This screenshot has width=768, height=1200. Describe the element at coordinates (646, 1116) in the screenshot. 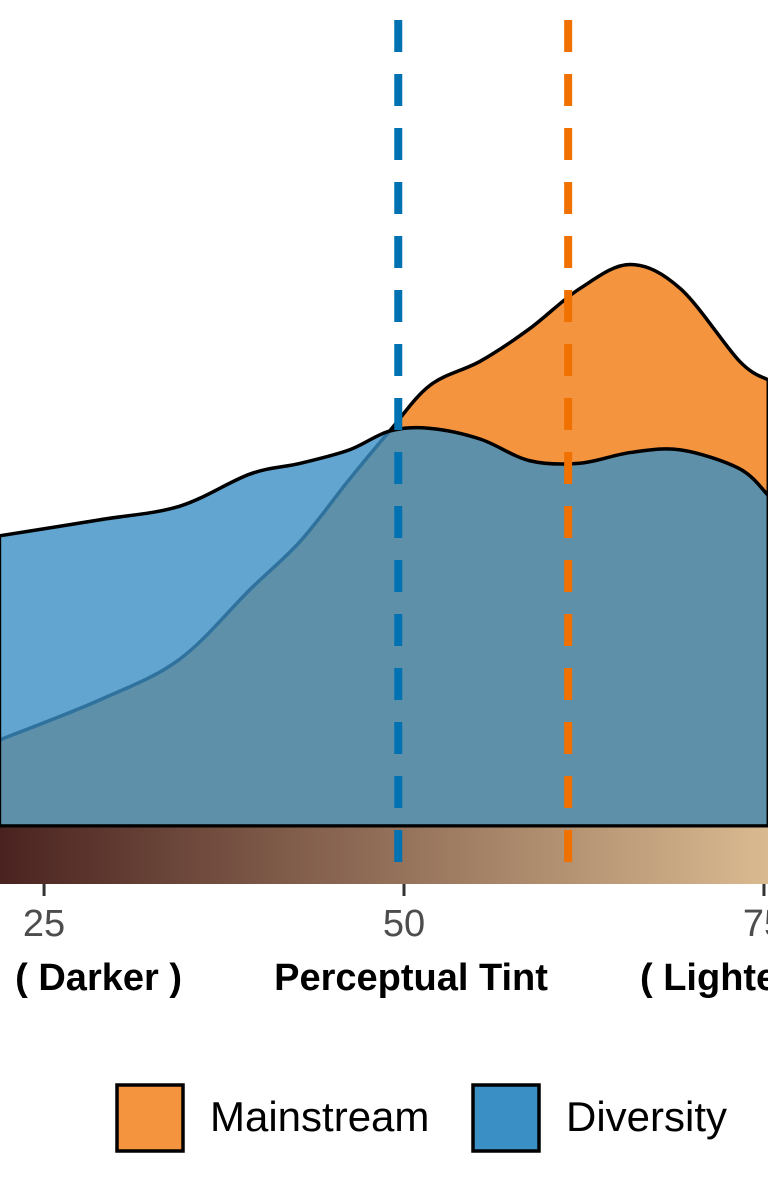

I see `legend-label: Diversity` at that location.